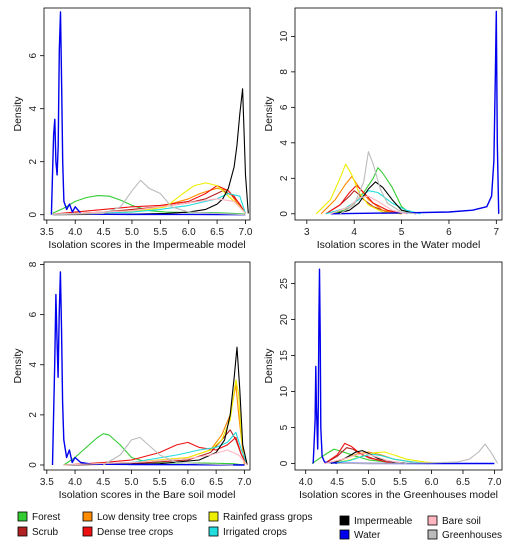 Image resolution: width=513 pixels, height=550 pixels. I want to click on y-tick-label: 5, so click(284, 427).